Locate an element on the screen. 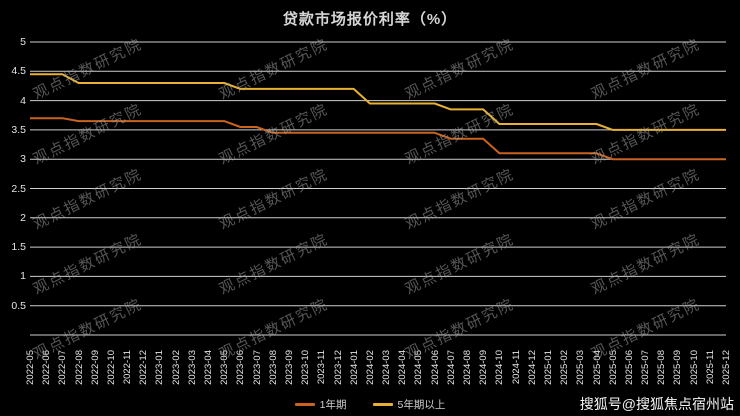 The width and height of the screenshot is (740, 416). legend-item-5year: 5年期以上 is located at coordinates (409, 404).